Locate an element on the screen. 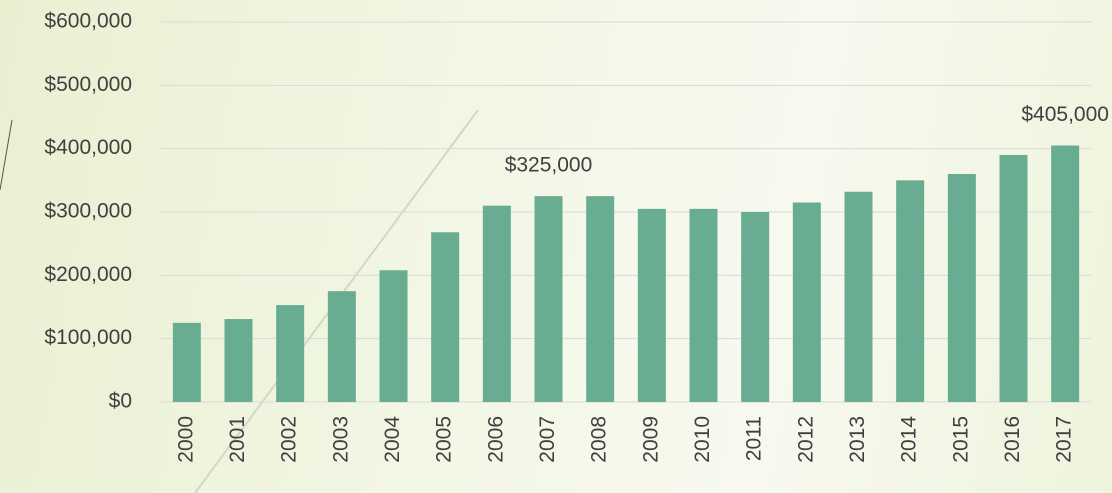 Image resolution: width=1112 pixels, height=493 pixels. data-label: $325,000 is located at coordinates (549, 165).